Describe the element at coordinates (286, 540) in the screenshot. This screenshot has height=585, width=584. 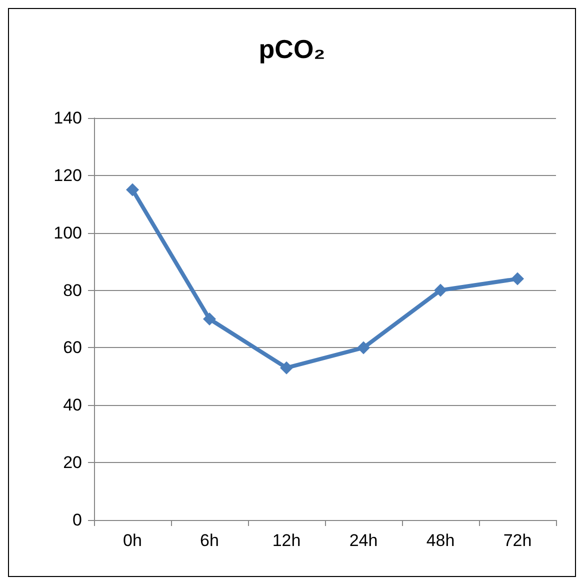
I see `x-tick-label: 12h` at that location.